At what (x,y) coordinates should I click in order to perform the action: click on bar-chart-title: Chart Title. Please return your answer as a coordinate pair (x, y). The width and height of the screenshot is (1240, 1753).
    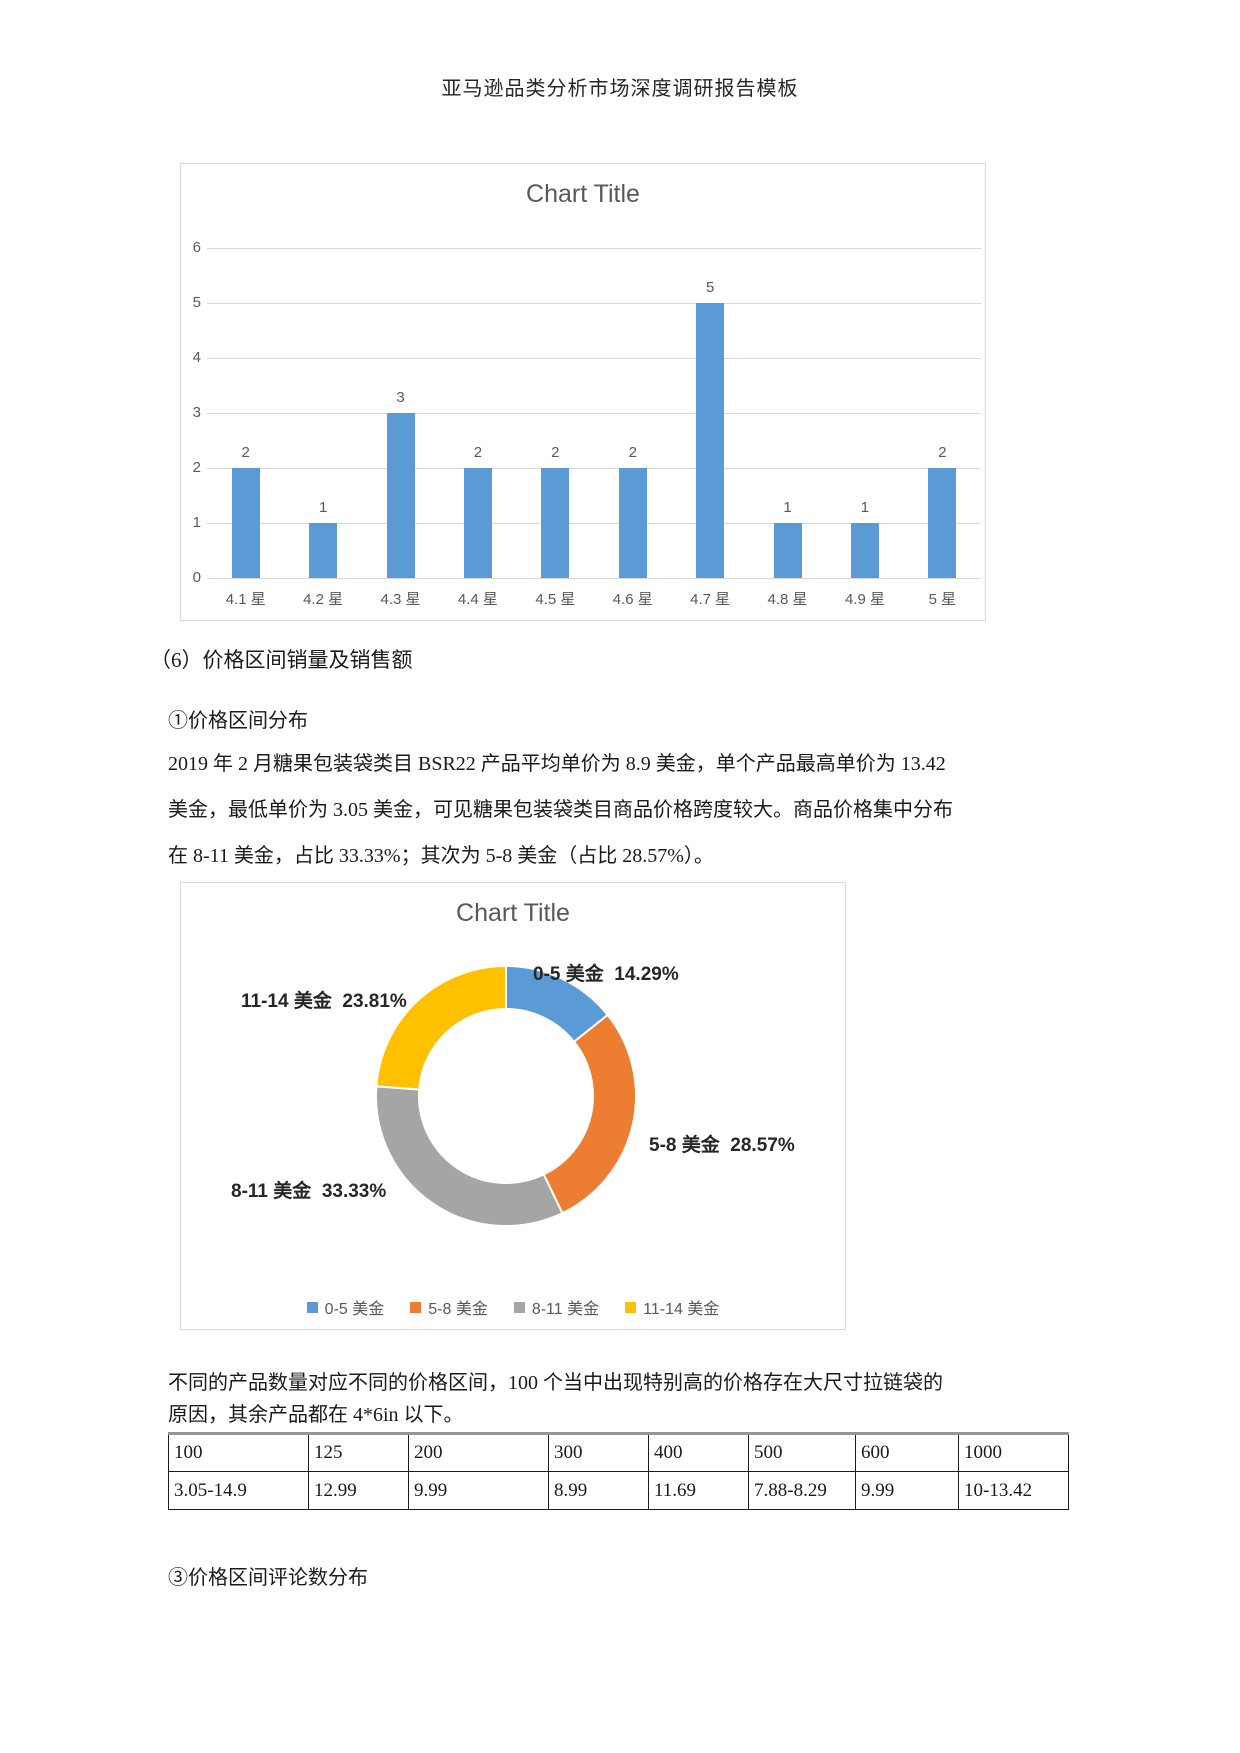
    Looking at the image, I should click on (583, 194).